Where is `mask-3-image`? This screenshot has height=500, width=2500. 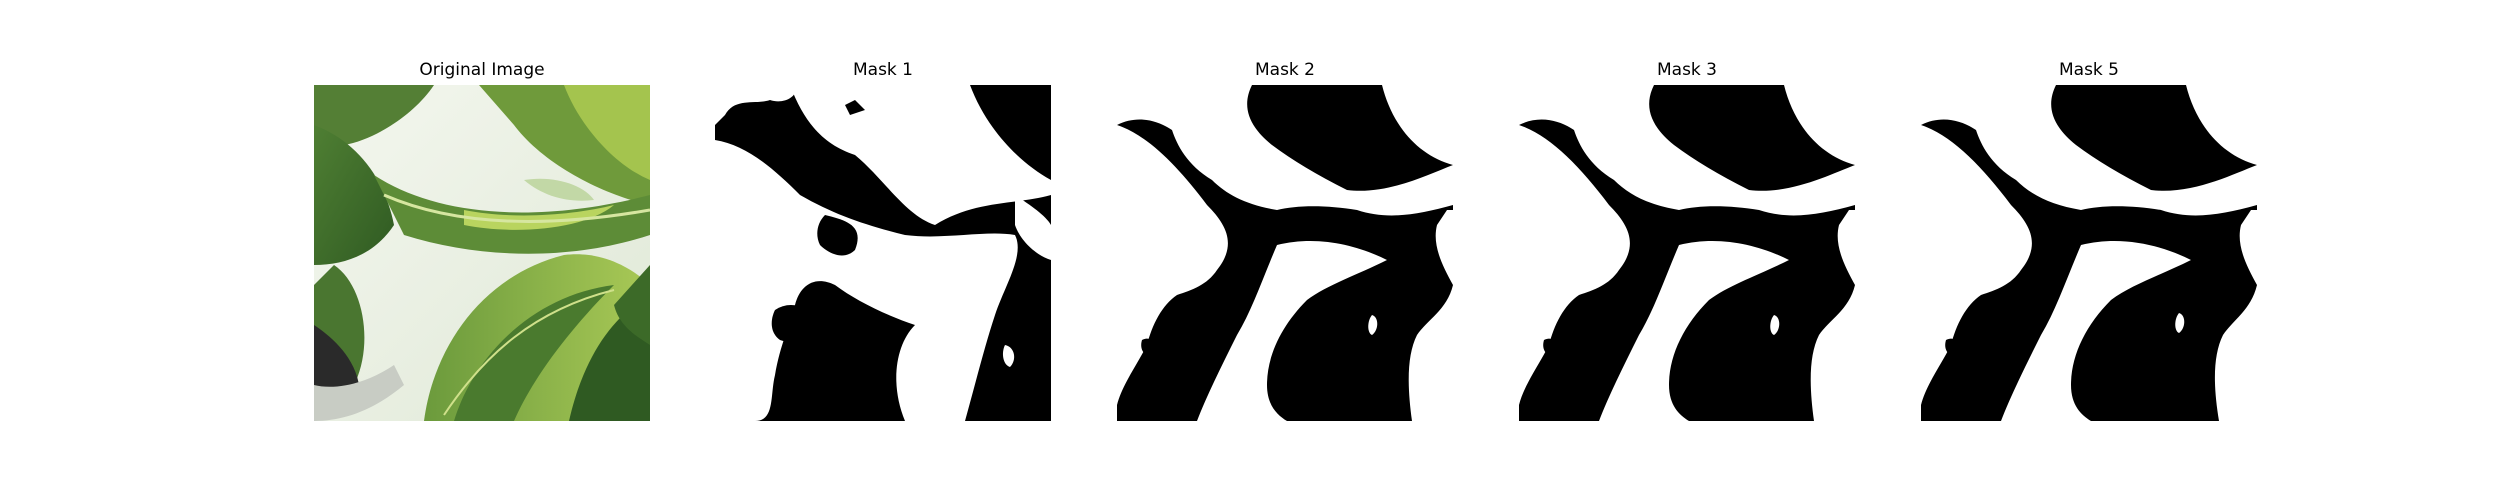 mask-3-image is located at coordinates (1687, 253).